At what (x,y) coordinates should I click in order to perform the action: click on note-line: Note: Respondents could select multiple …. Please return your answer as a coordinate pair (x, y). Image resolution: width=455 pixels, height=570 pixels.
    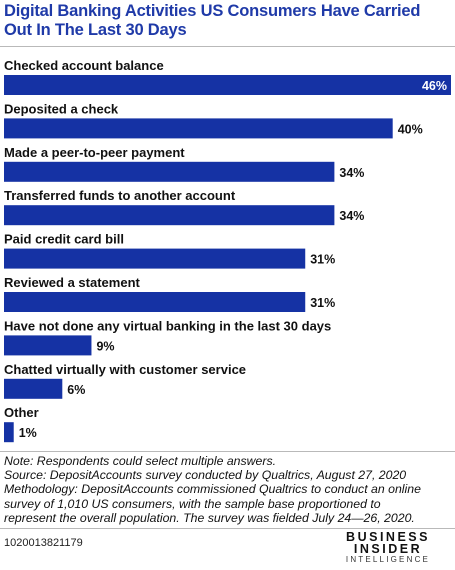
    Looking at the image, I should click on (140, 461).